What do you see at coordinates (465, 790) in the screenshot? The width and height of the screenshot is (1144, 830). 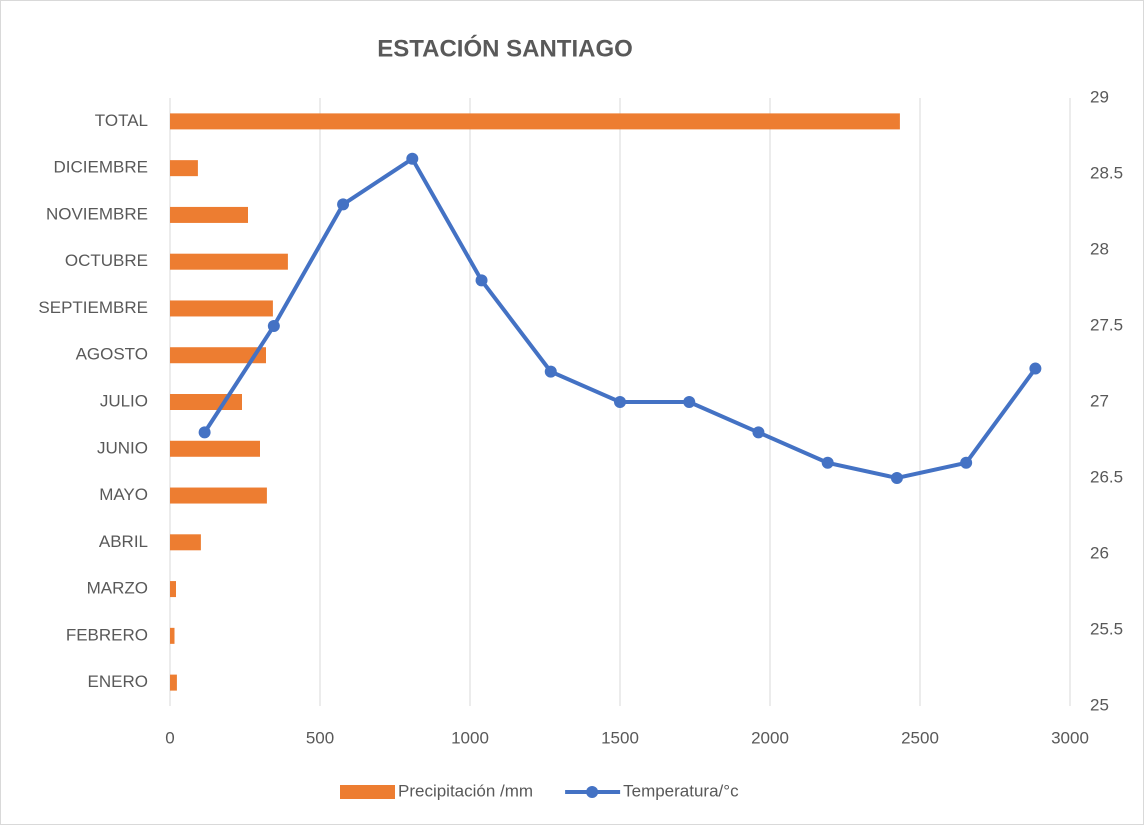 I see `legend-label: Precipitación /mm` at bounding box center [465, 790].